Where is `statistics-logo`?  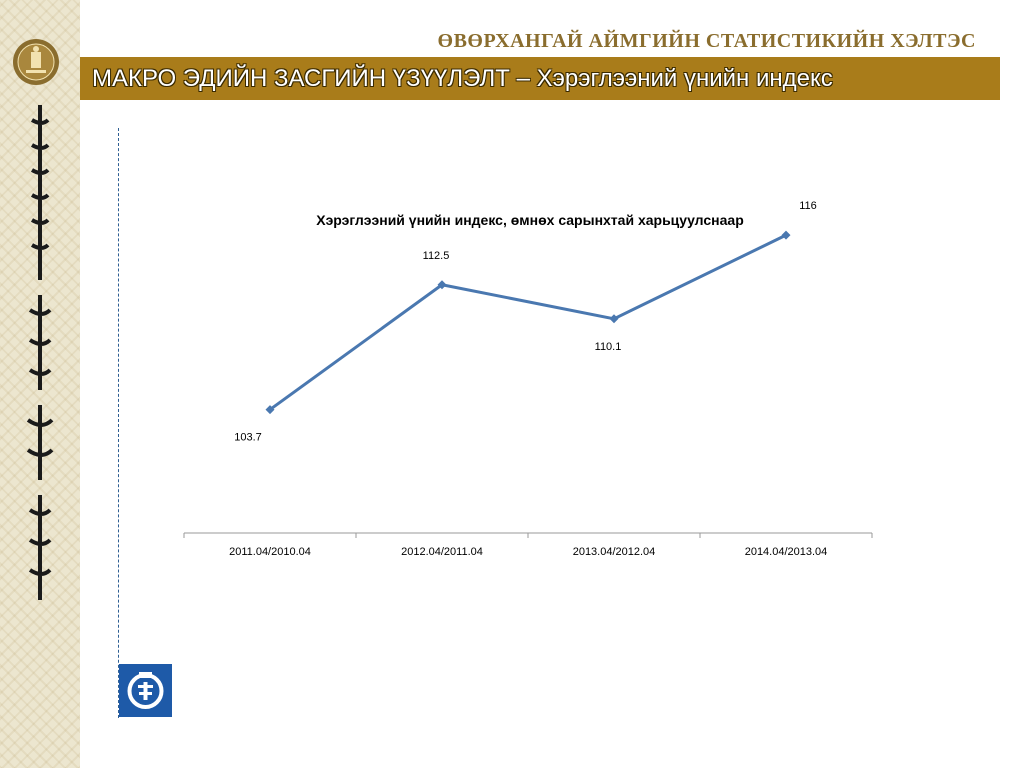 statistics-logo is located at coordinates (145, 690).